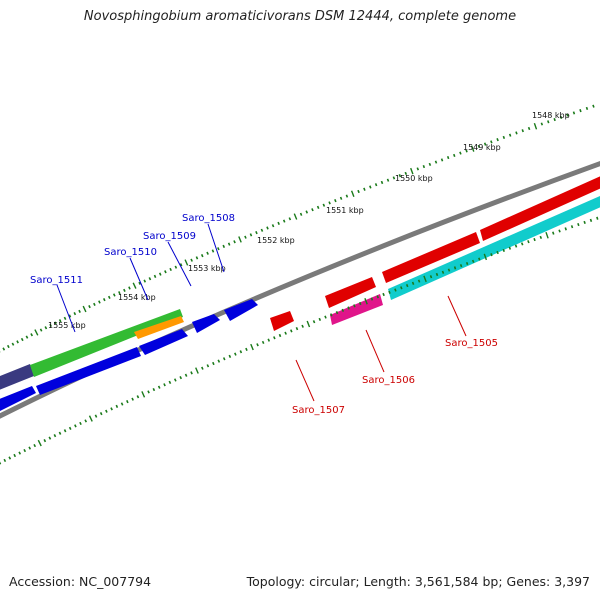  What do you see at coordinates (208, 218) in the screenshot?
I see `gene-label-saro-1508: Saro_1508` at bounding box center [208, 218].